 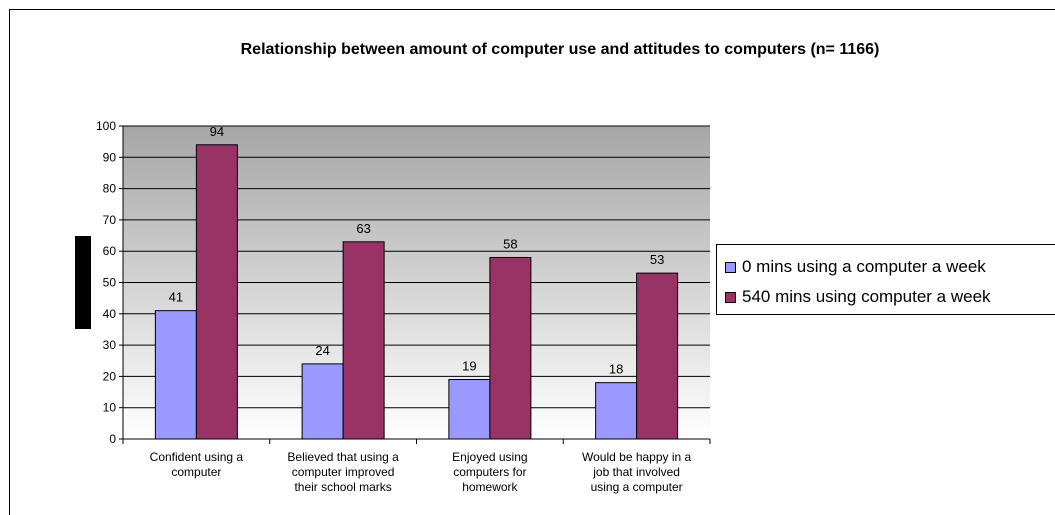 I want to click on data-label-series-0: 19, so click(x=469, y=366).